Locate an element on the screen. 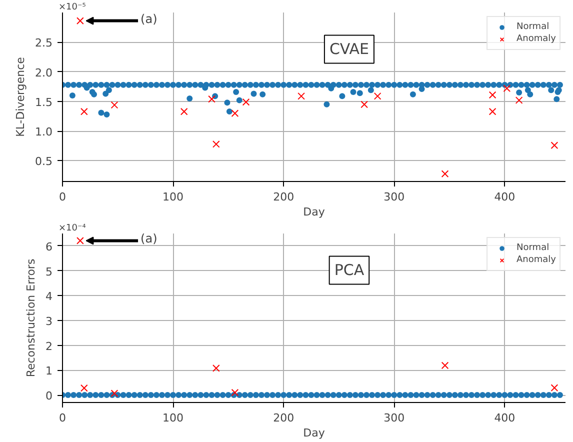 This screenshot has width=573, height=442. y-tick-label: 1 is located at coordinates (49, 371).